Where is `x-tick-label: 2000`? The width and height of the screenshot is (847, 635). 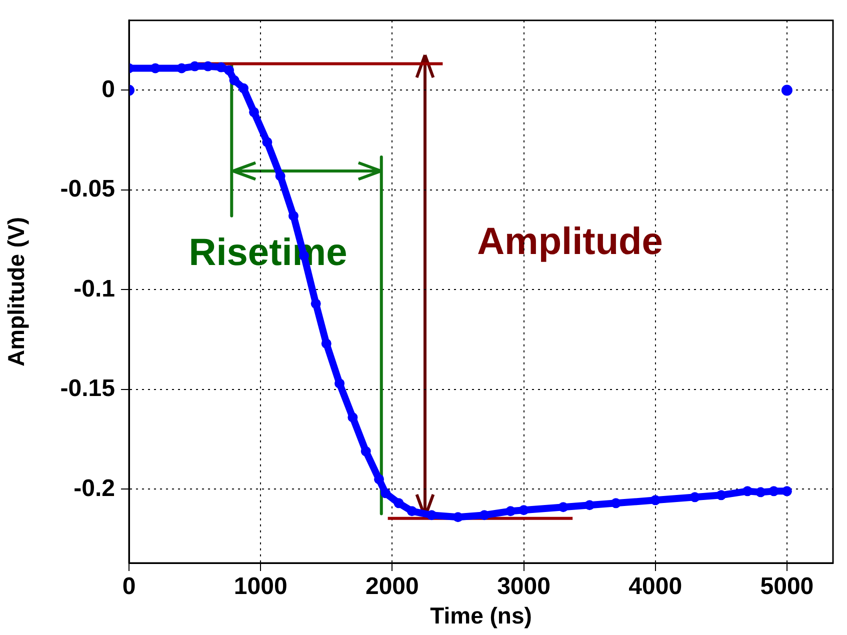
x-tick-label: 2000 is located at coordinates (392, 586).